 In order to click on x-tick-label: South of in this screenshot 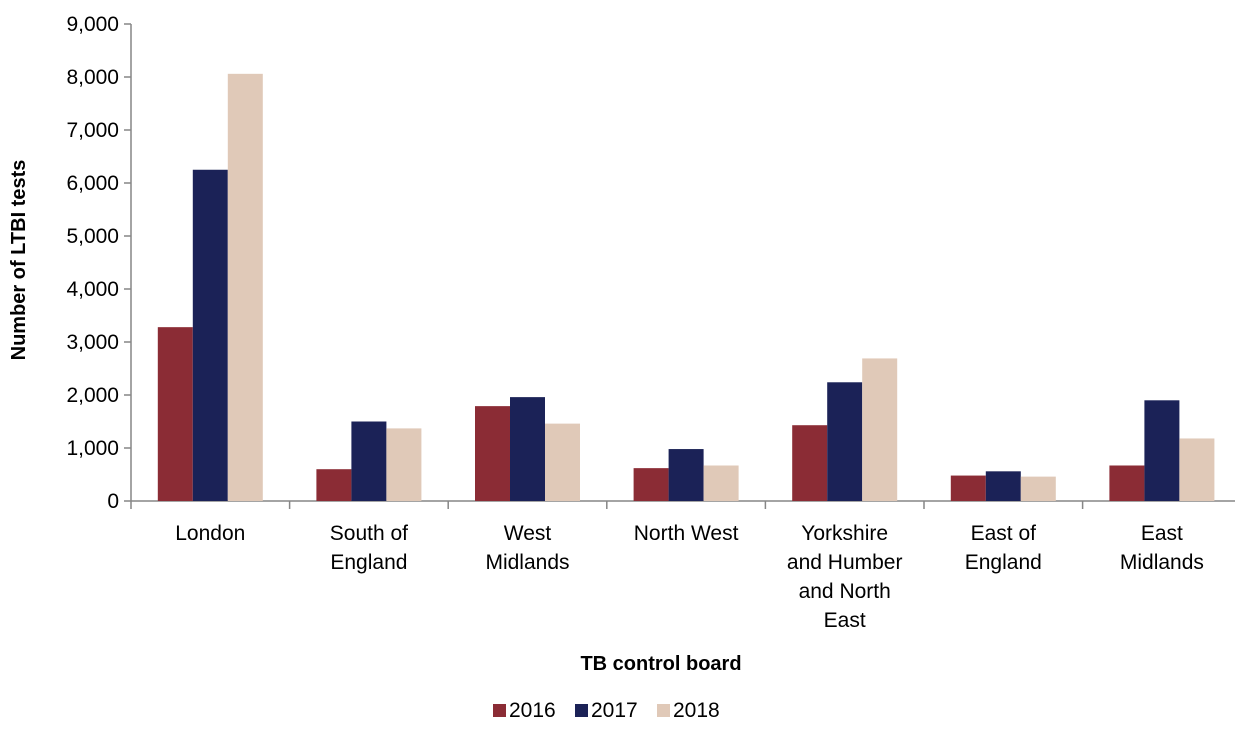, I will do `click(369, 533)`.